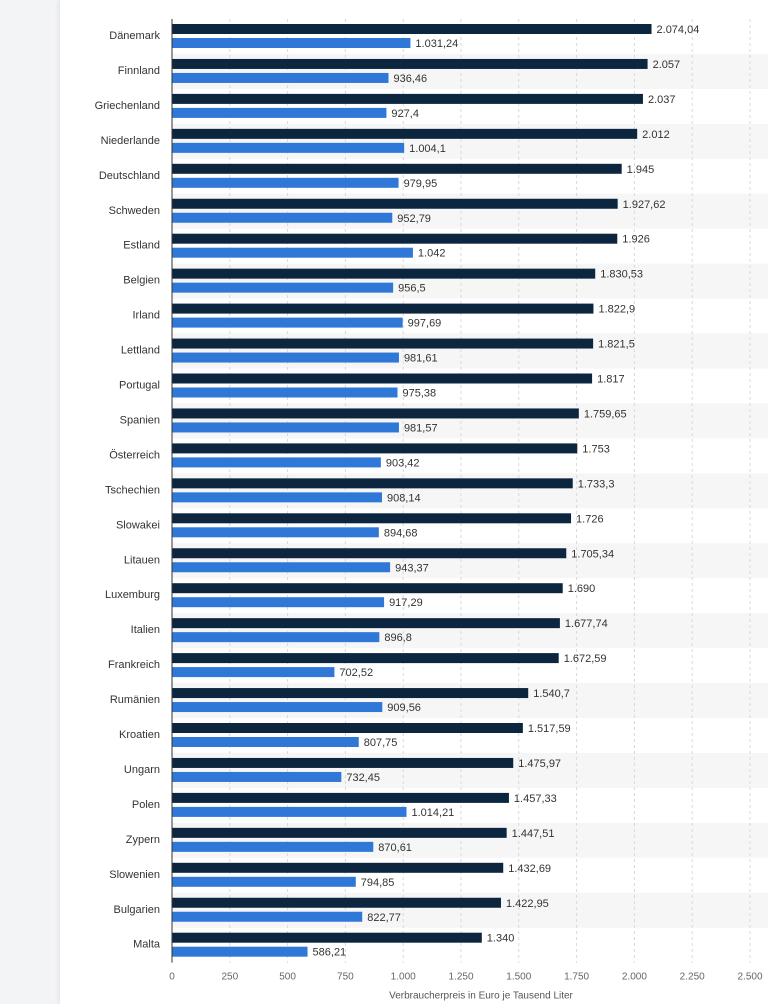  Describe the element at coordinates (330, 953) in the screenshot. I see `data-label: 586,21` at that location.